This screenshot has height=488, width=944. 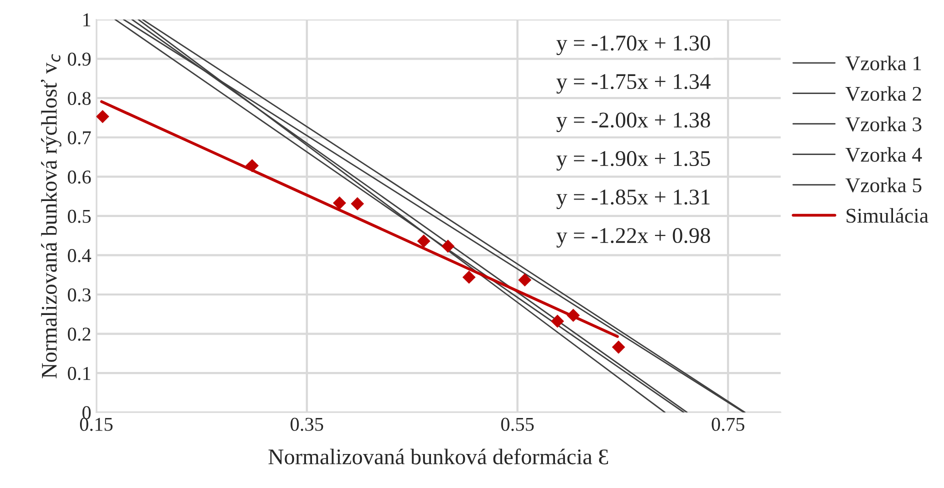 What do you see at coordinates (79, 373) in the screenshot?
I see `y-tick-label: 0.1` at bounding box center [79, 373].